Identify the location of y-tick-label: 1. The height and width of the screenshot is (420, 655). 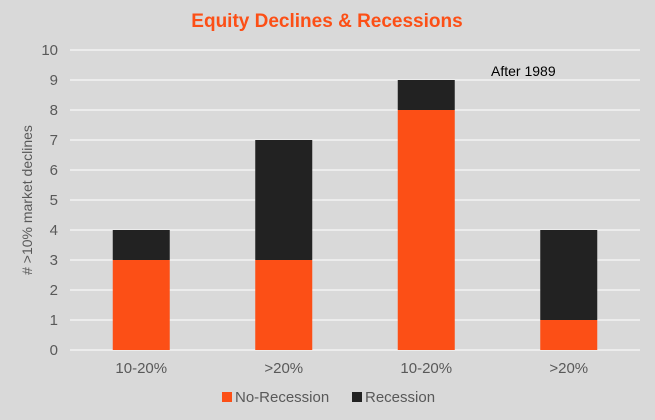
(54, 320).